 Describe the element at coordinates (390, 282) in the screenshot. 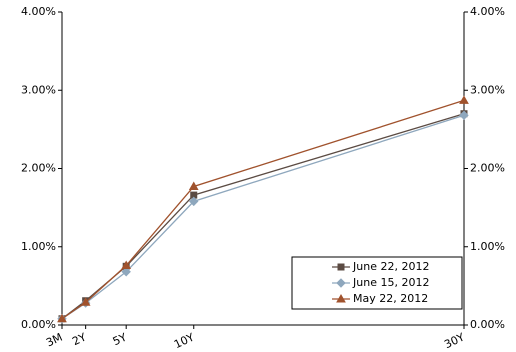

I see `legend-label: June 15, 2012` at that location.